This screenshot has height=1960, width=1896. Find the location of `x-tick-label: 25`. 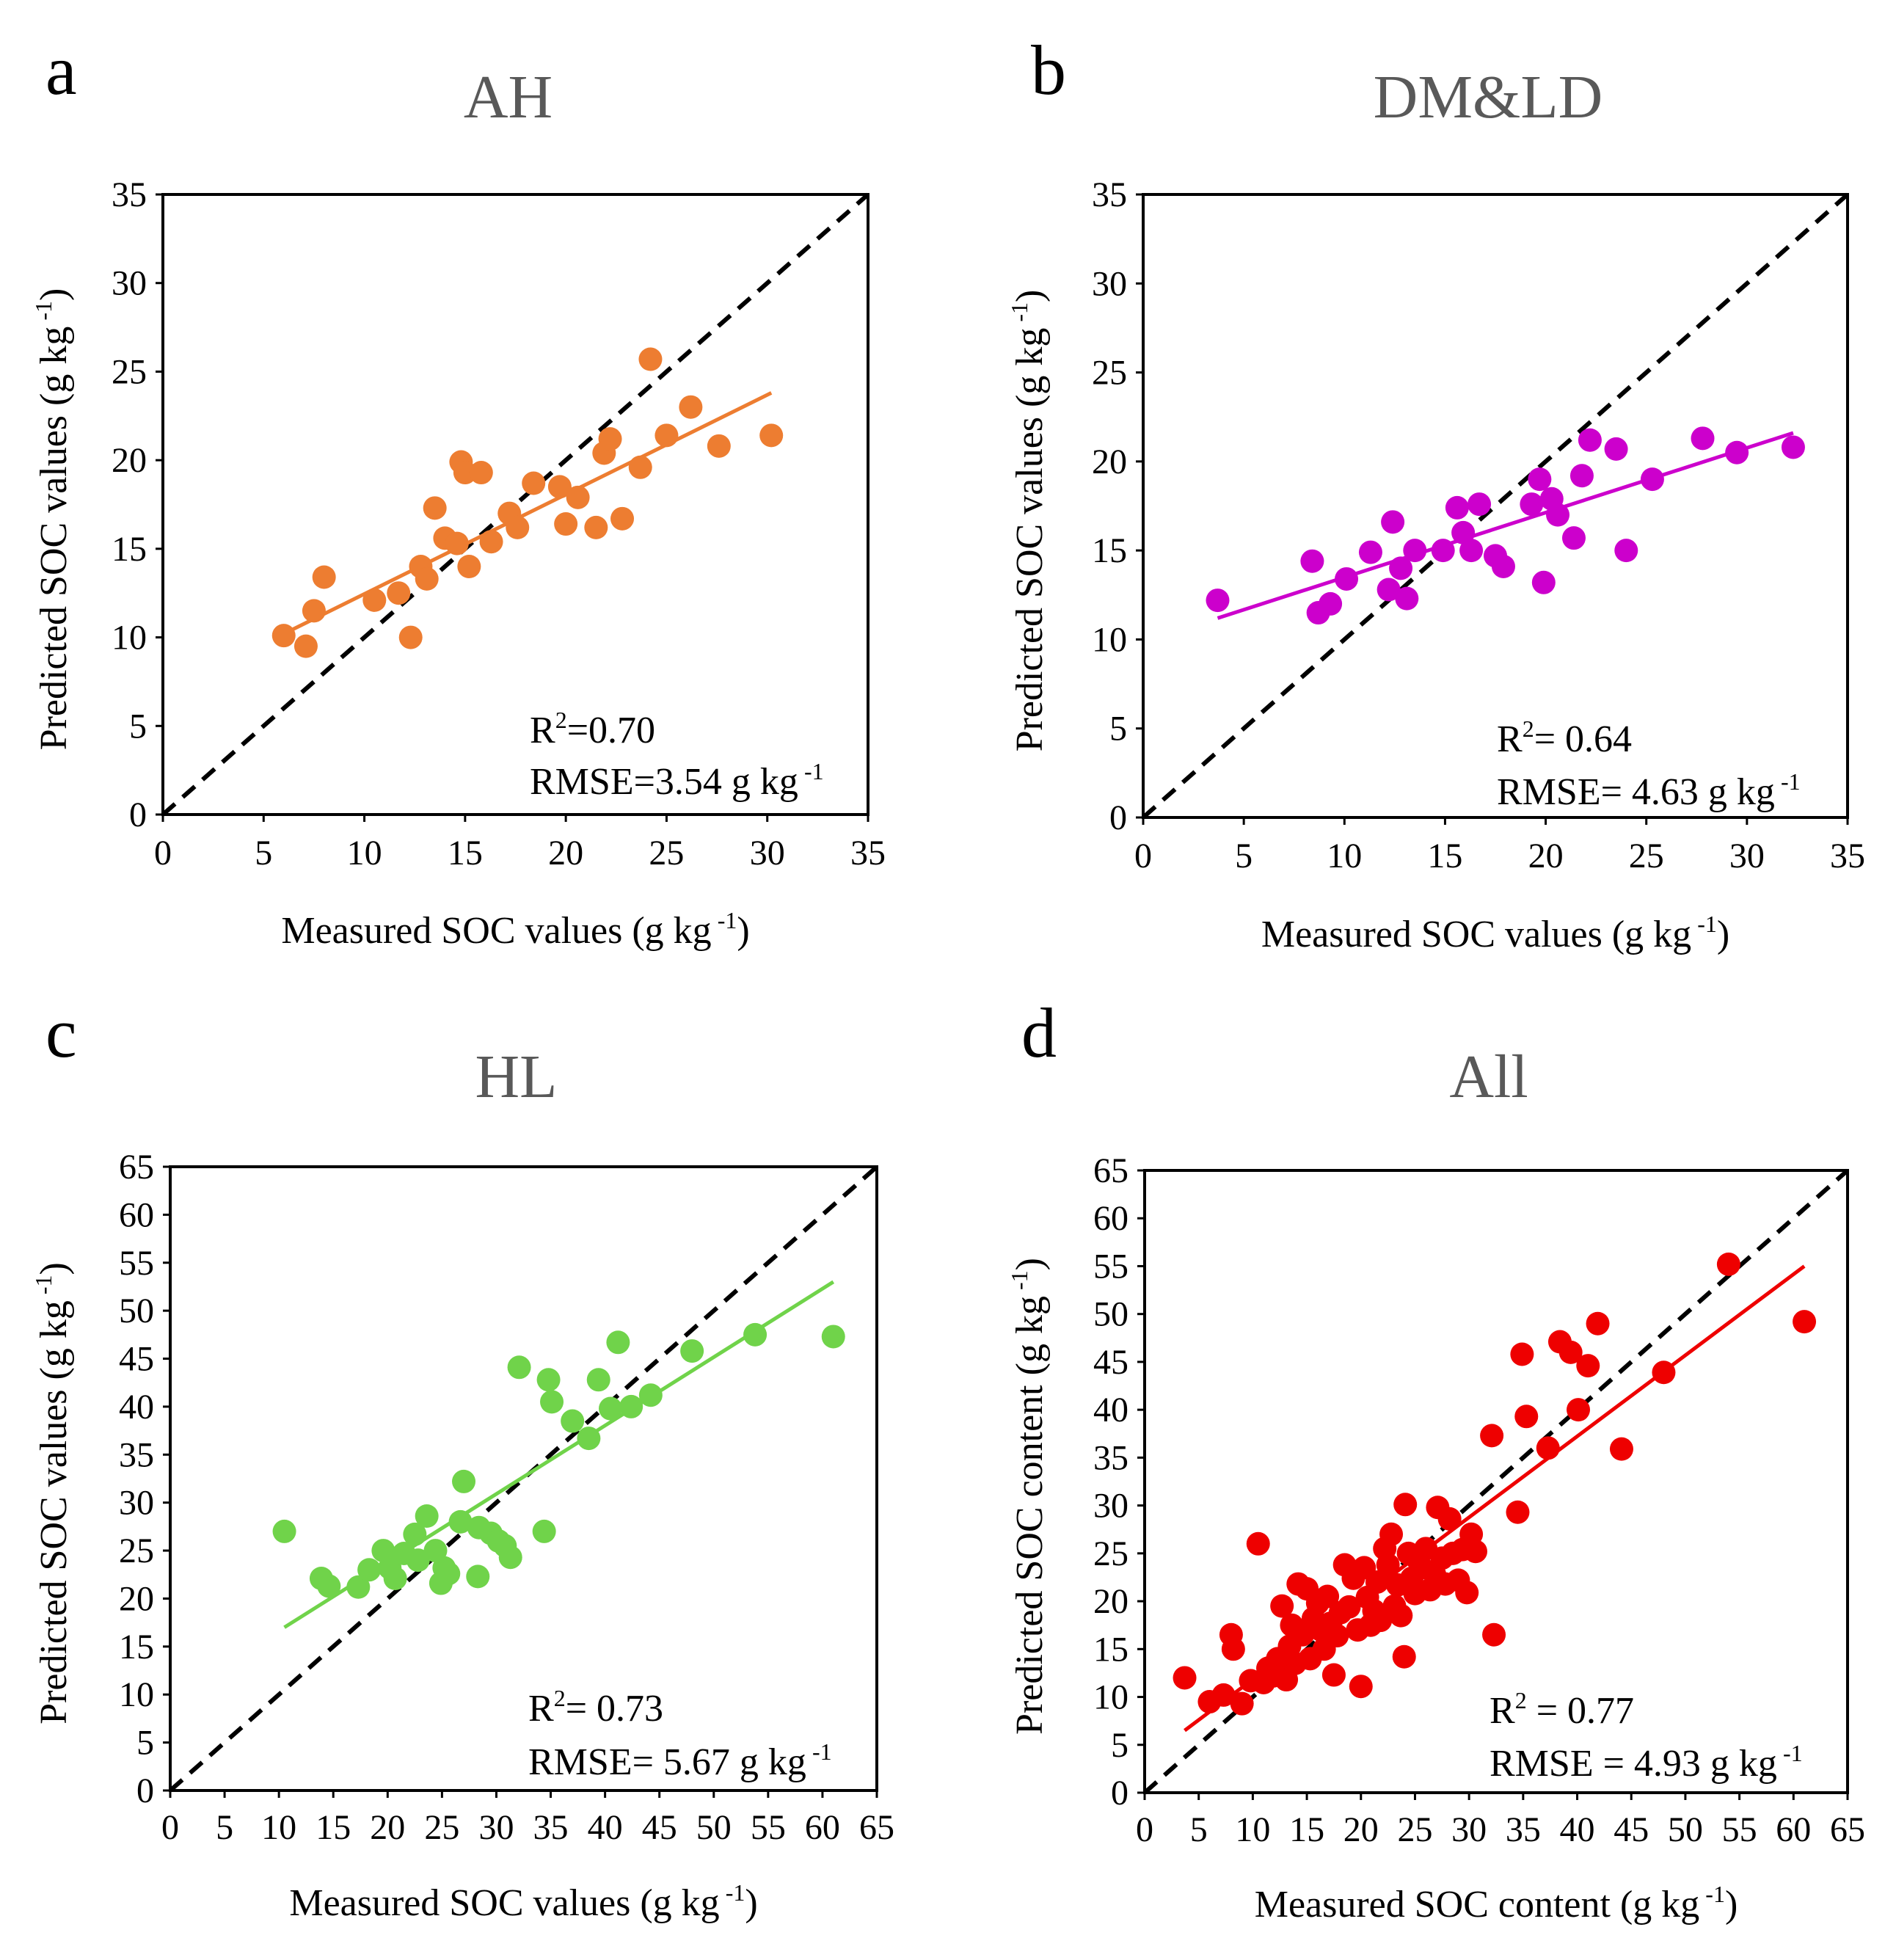

x-tick-label: 25 is located at coordinates (666, 853).